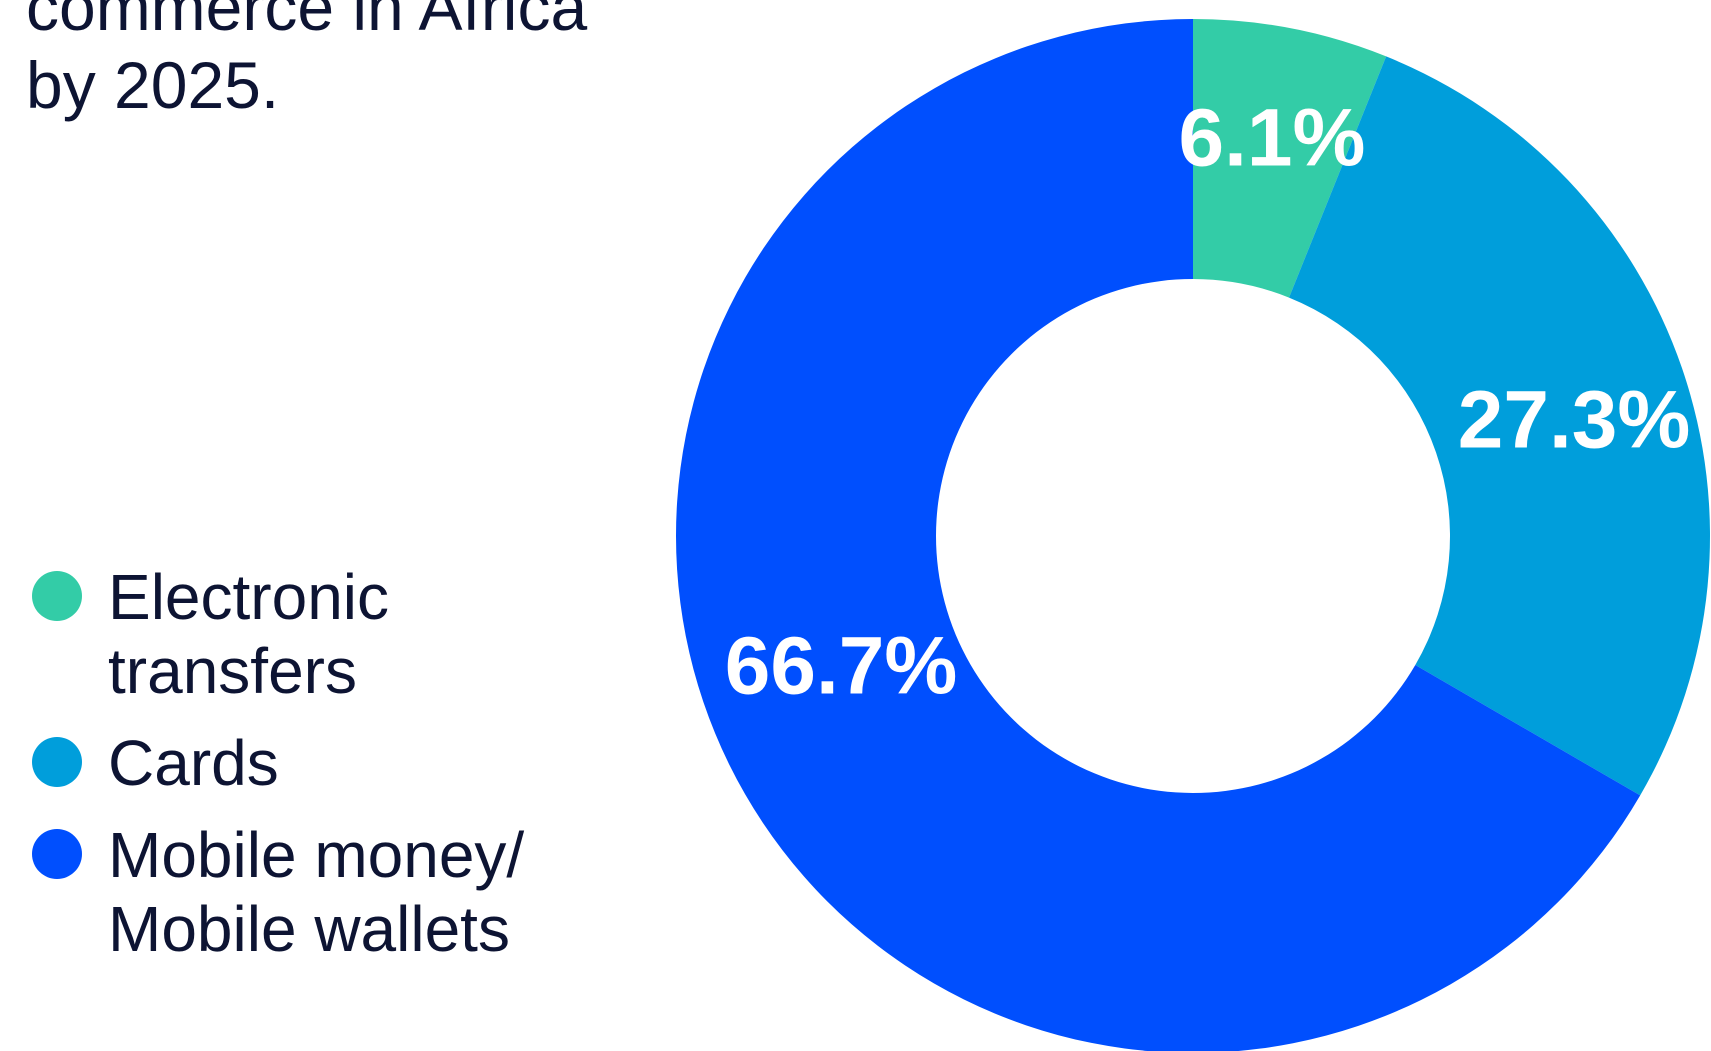 The width and height of the screenshot is (1711, 1051). What do you see at coordinates (1574, 420) in the screenshot?
I see `slice-label-cards: 27.3%` at bounding box center [1574, 420].